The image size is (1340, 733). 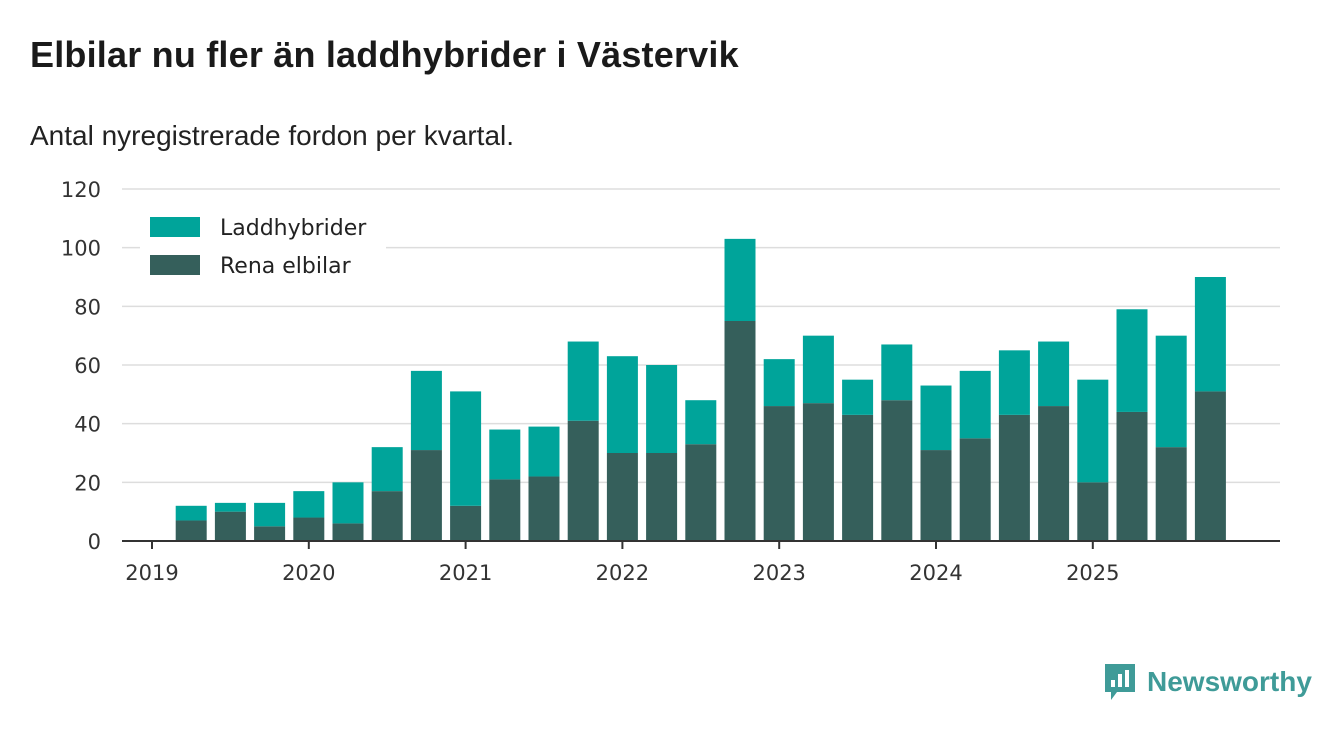 What do you see at coordinates (263, 249) in the screenshot?
I see `legend: Laddhybrider Rena elbilar` at bounding box center [263, 249].